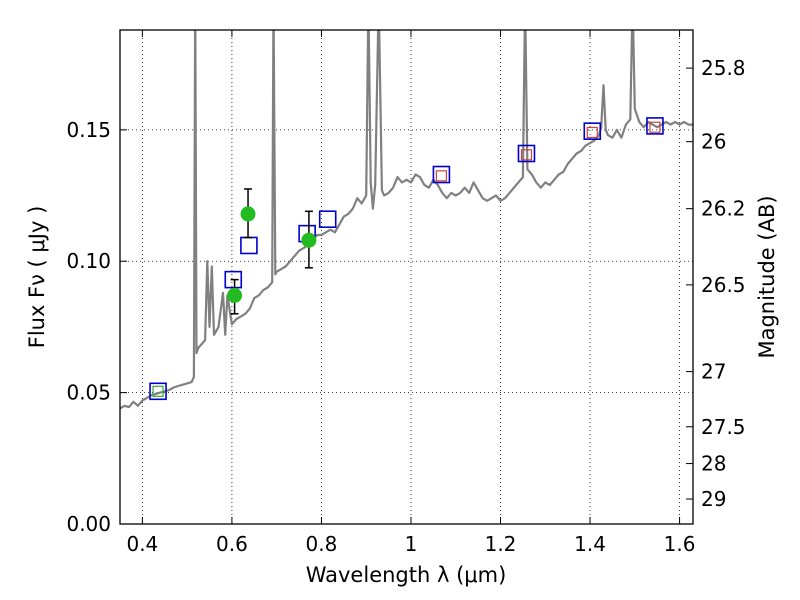  I want to click on y-tick-label: 0.15, so click(88, 130).